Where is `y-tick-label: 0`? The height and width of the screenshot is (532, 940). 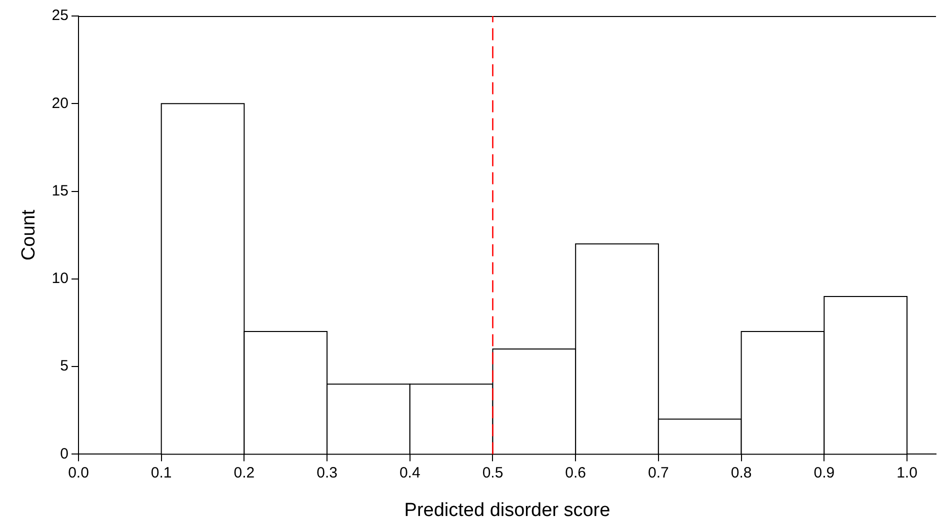
y-tick-label: 0 is located at coordinates (64, 453).